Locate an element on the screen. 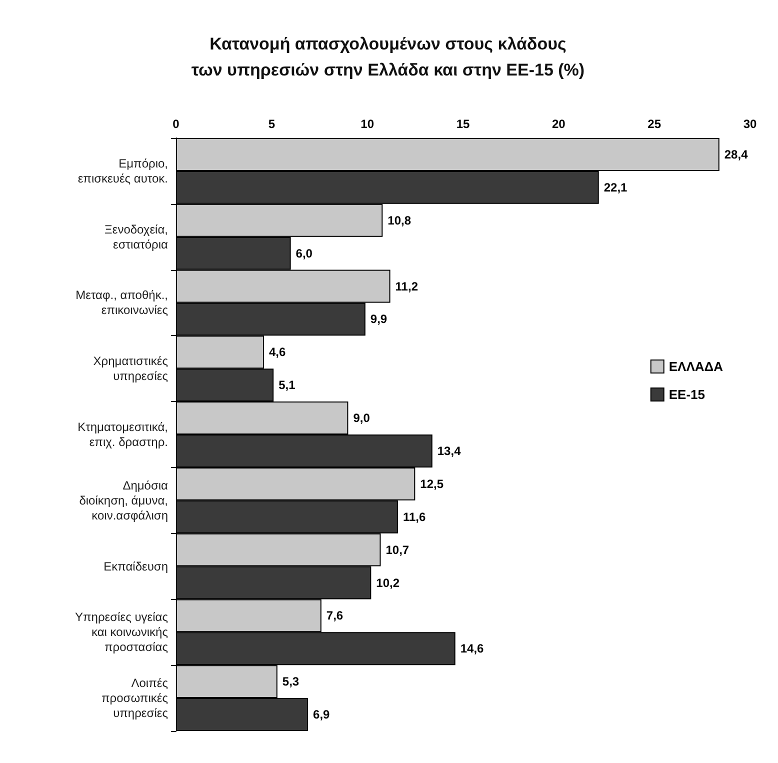 This screenshot has height=763, width=778. data-label: 10,8 is located at coordinates (400, 220).